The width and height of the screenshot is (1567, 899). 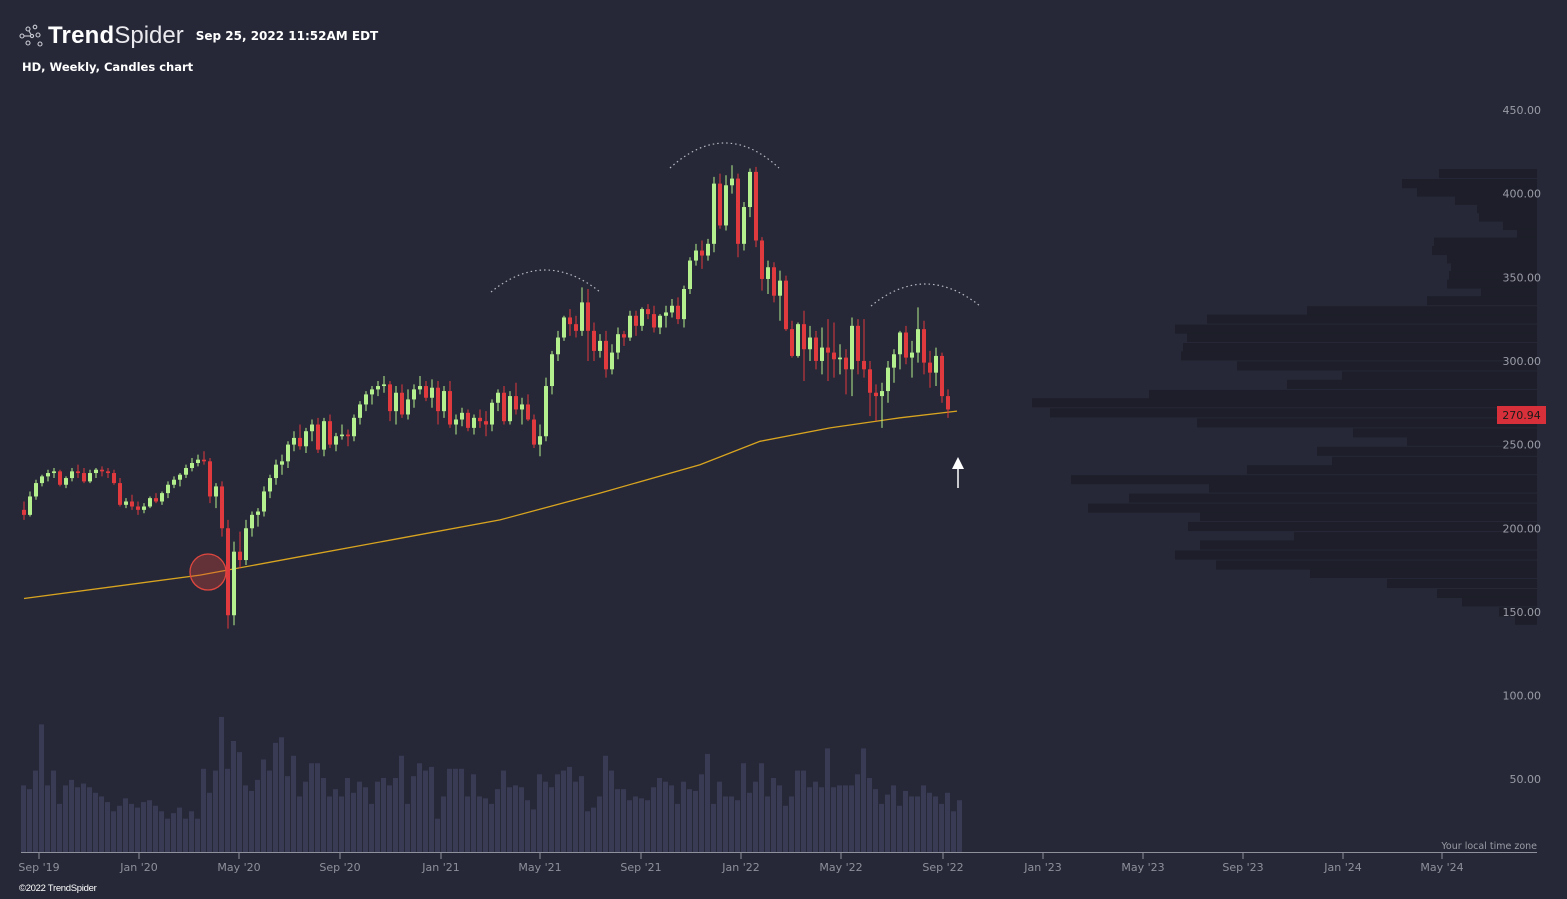 I want to click on time-tick-label: Jan '20, so click(x=138, y=867).